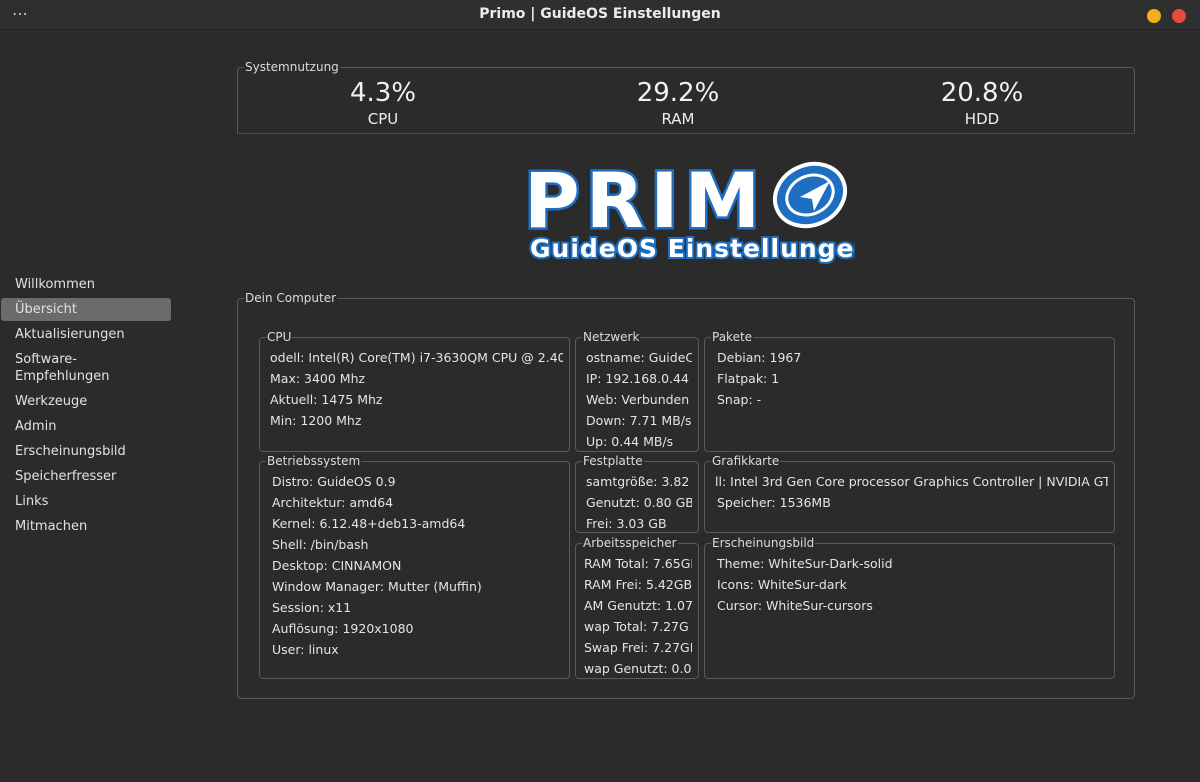 This screenshot has height=782, width=1200. Describe the element at coordinates (795, 605) in the screenshot. I see `appearance-cursor: Cursor: WhiteSur-cursors` at that location.